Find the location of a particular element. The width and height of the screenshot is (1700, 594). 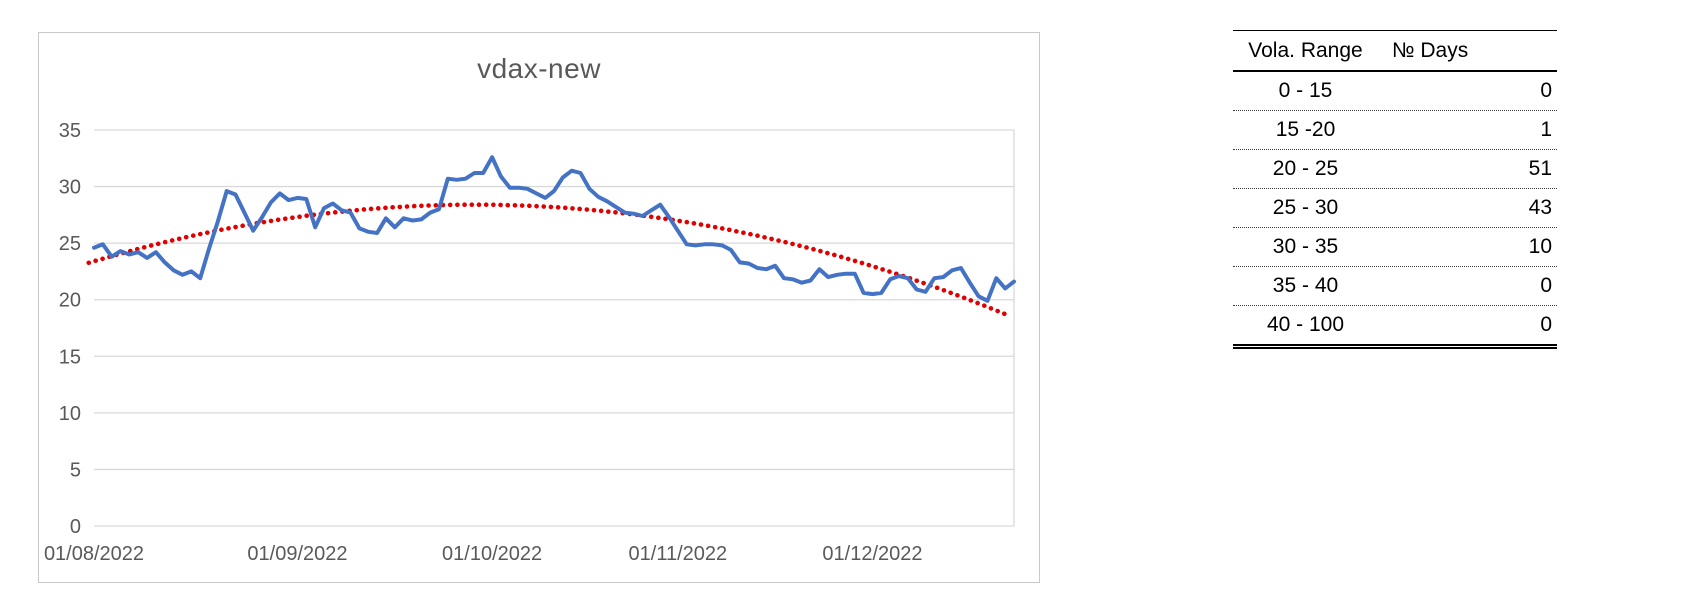

table-row: 30 - 35 10 is located at coordinates (1395, 247).